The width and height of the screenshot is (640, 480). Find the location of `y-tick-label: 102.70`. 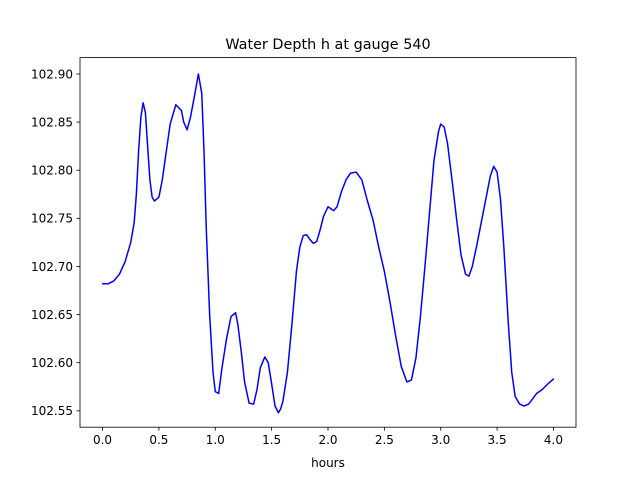

y-tick-label: 102.70 is located at coordinates (52, 267).